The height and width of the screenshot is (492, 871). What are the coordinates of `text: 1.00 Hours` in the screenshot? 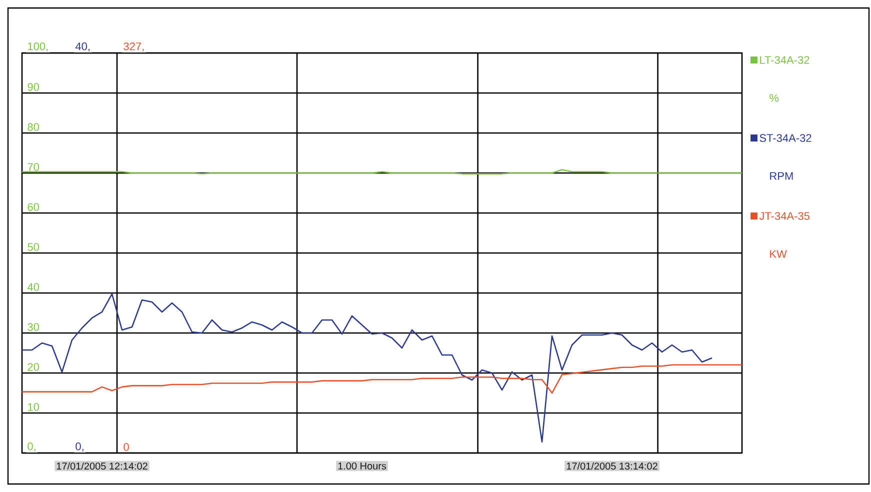 It's located at (362, 466).